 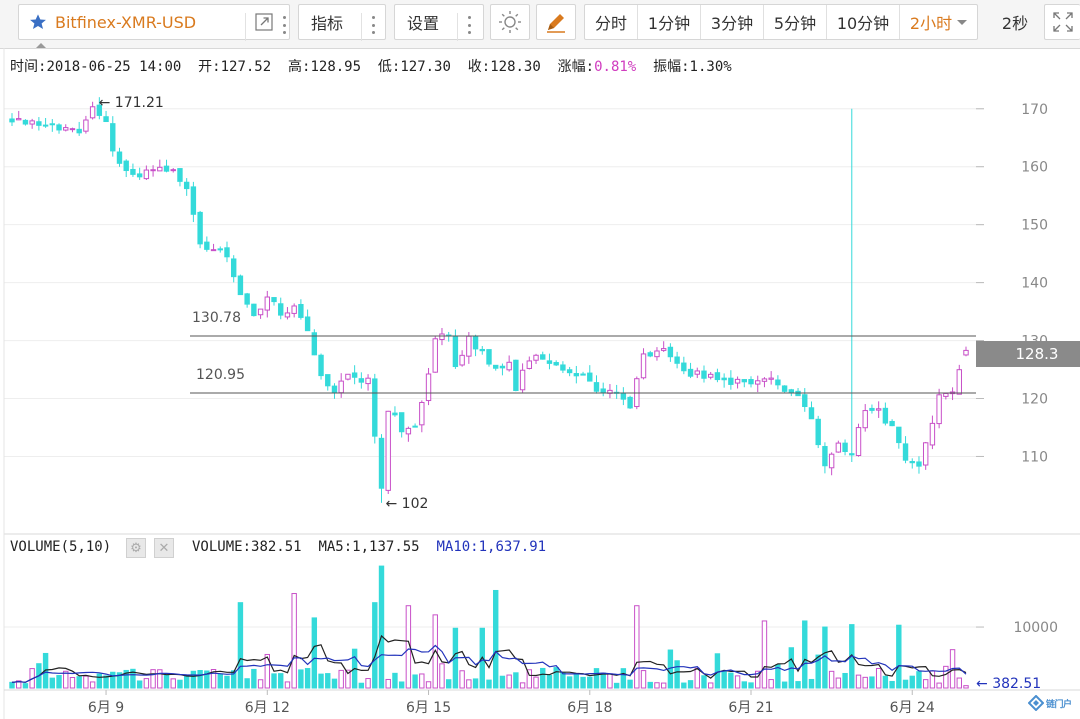 What do you see at coordinates (284, 25) in the screenshot?
I see `symbol-more-icon` at bounding box center [284, 25].